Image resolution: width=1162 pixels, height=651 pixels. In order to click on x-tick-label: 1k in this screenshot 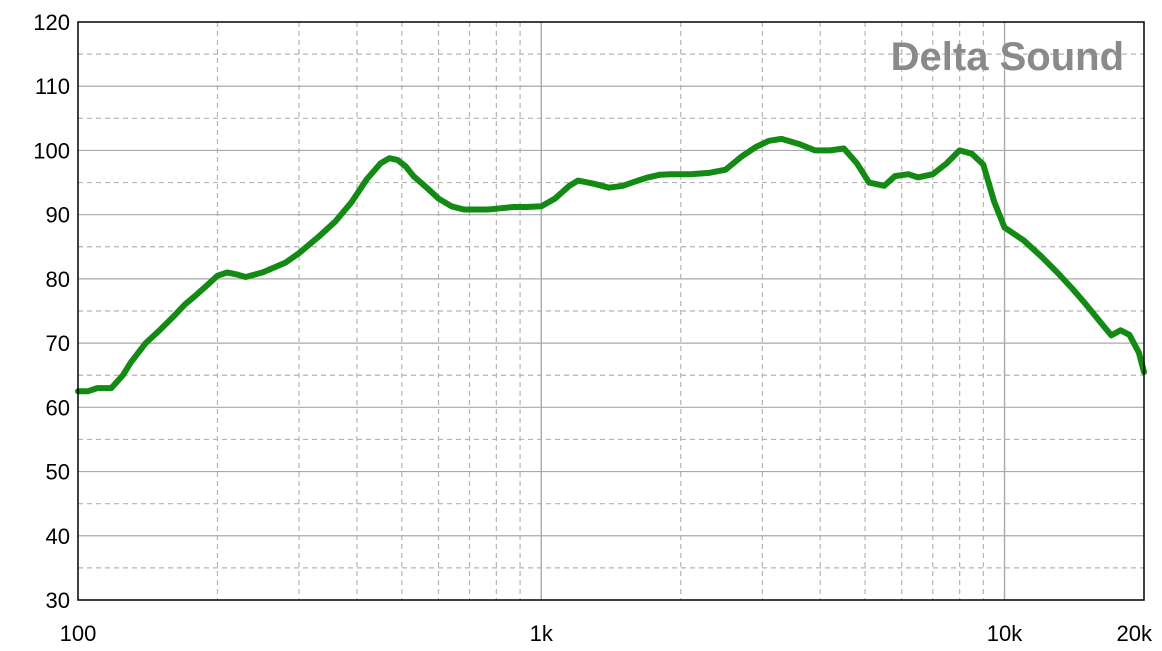, I will do `click(542, 633)`.